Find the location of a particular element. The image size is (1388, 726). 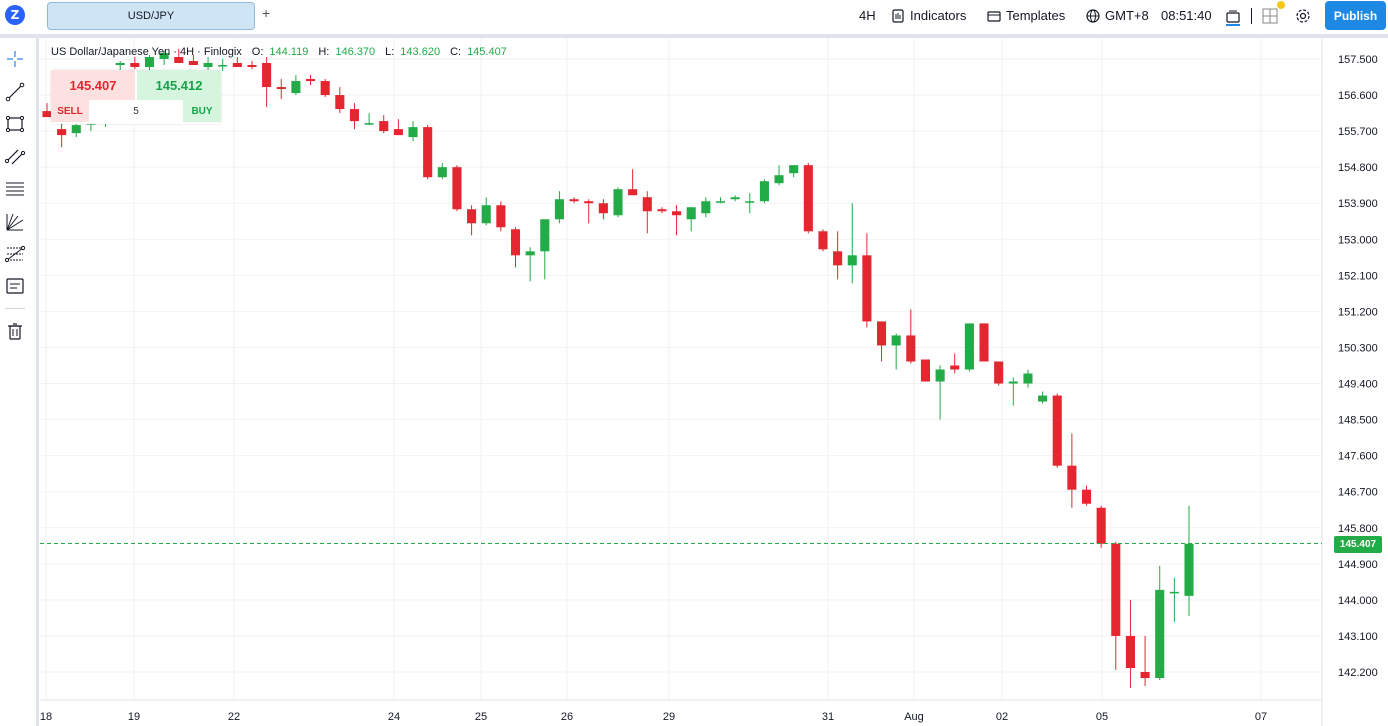

price-tick-label: 153.900 is located at coordinates (1358, 204).